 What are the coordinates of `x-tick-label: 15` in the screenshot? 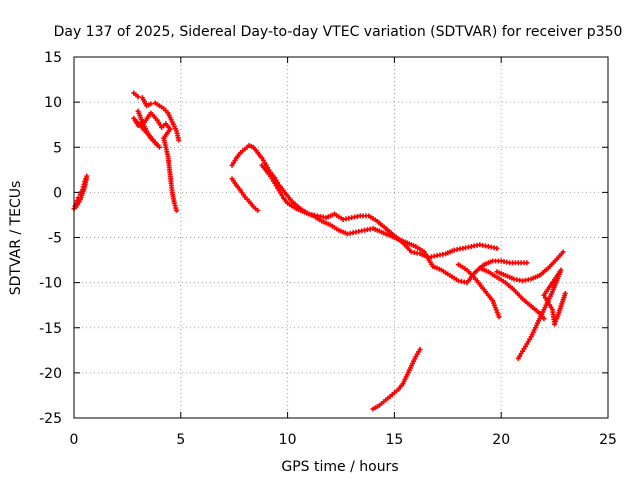 It's located at (394, 440).